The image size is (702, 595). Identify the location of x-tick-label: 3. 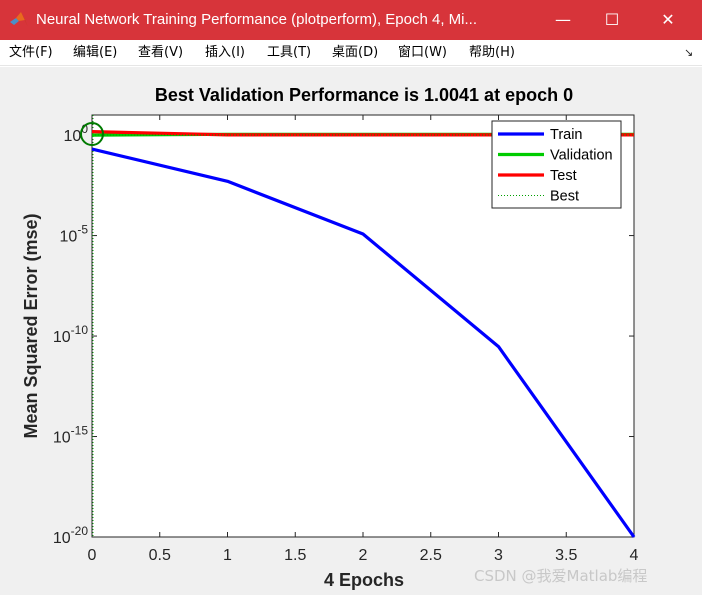
(498, 555).